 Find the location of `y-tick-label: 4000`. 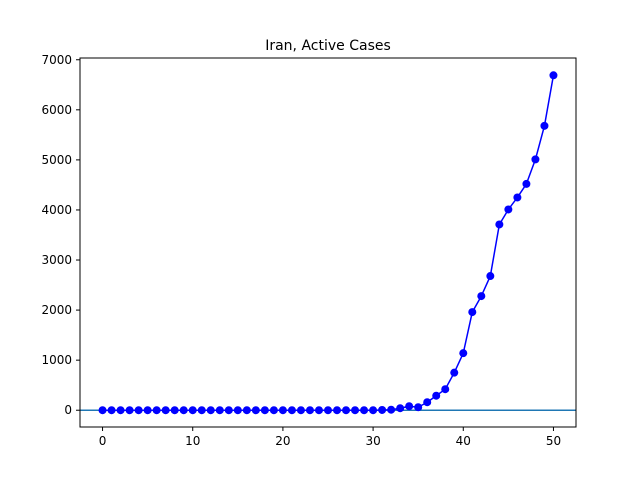

y-tick-label: 4000 is located at coordinates (56, 210).